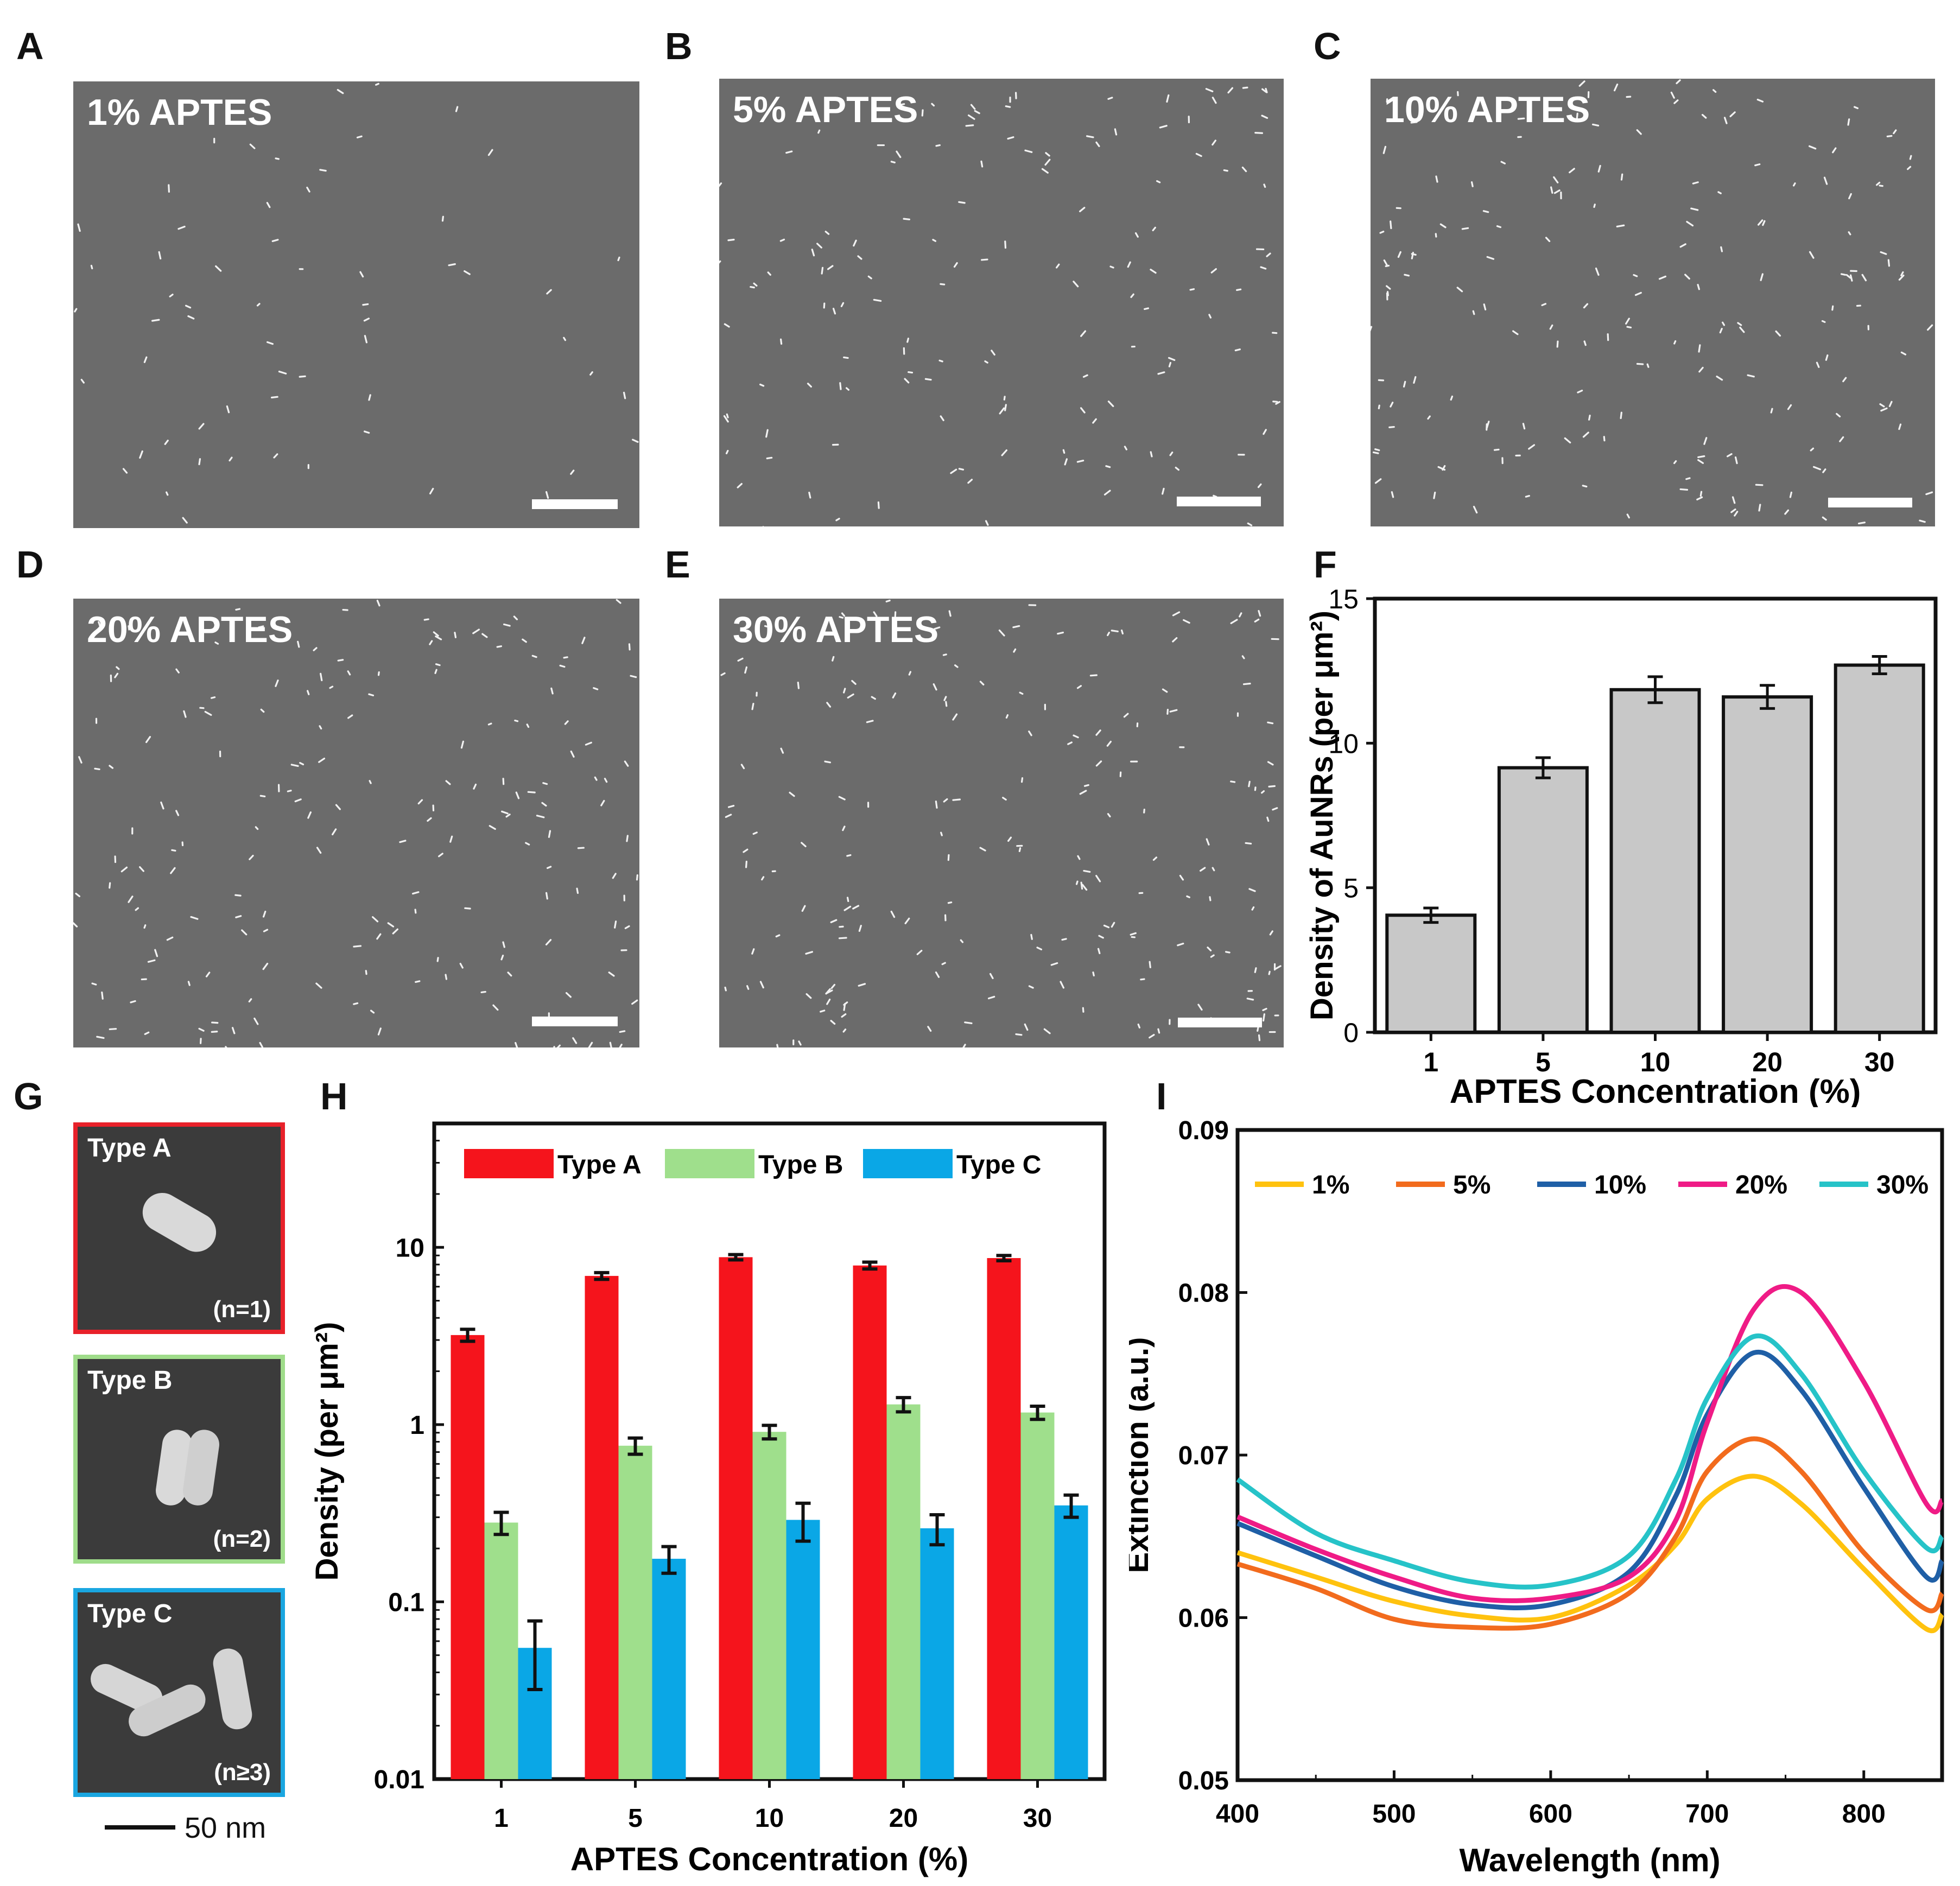  I want to click on tem-type-b: Type B (n=2), so click(179, 1459).